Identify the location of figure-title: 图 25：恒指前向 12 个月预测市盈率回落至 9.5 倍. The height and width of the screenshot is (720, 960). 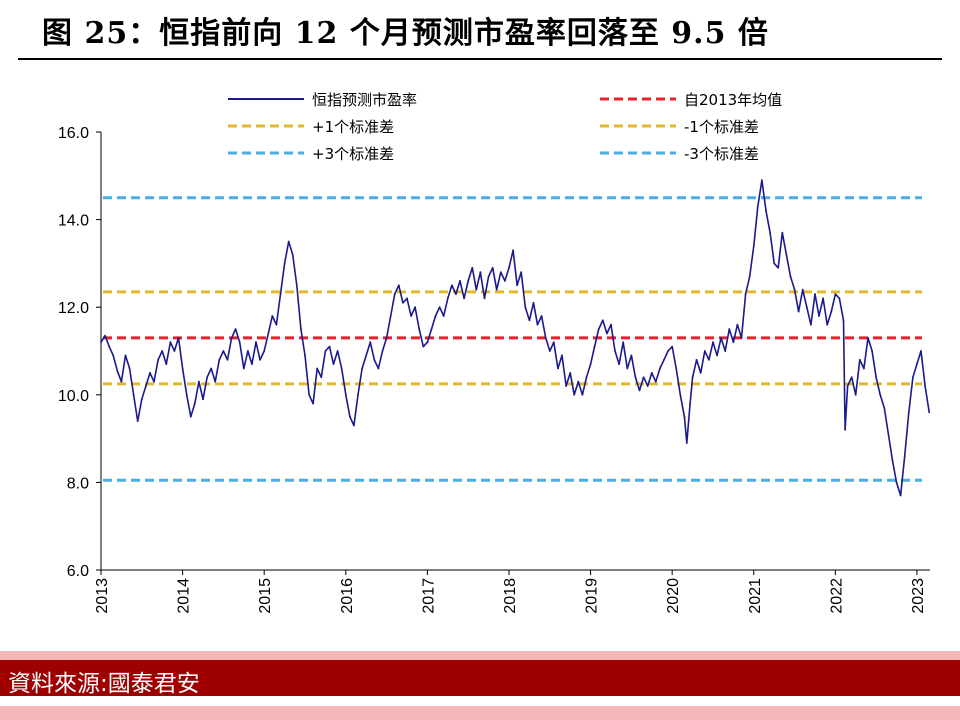
(405, 33).